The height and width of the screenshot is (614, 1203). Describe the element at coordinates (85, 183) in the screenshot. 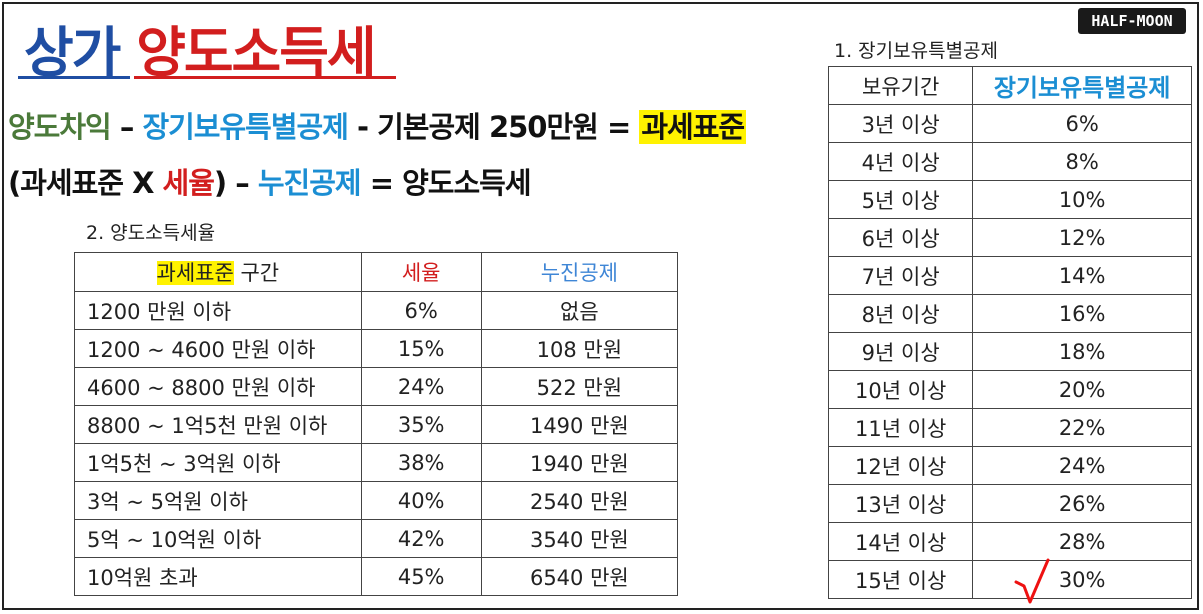

I see `formula-open: (과세표준 X` at that location.